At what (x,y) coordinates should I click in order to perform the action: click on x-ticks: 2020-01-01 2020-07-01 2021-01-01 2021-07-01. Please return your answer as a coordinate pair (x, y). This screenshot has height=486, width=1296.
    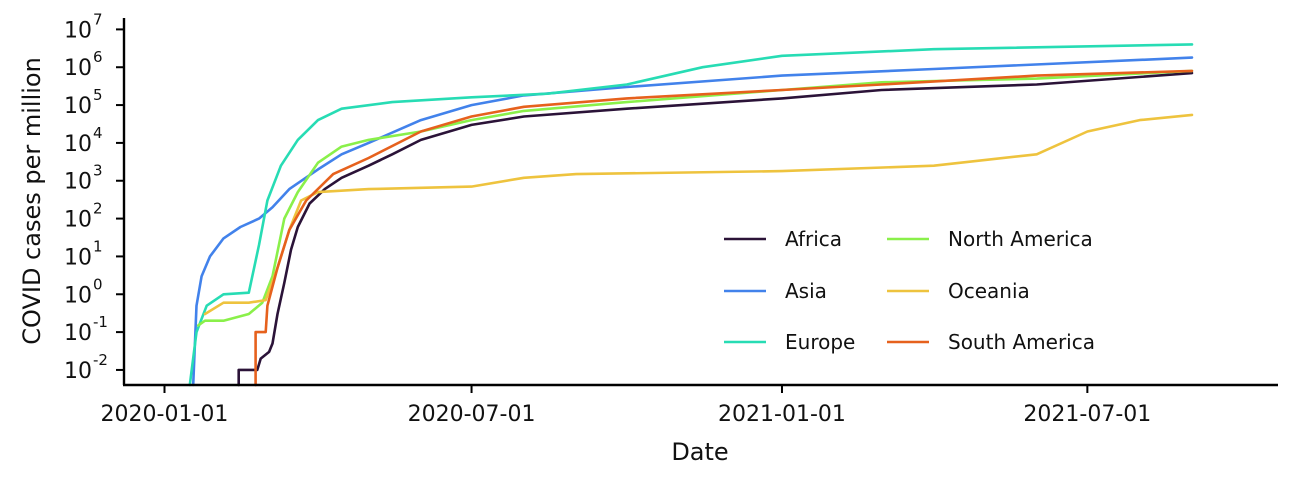
    Looking at the image, I should click on (626, 406).